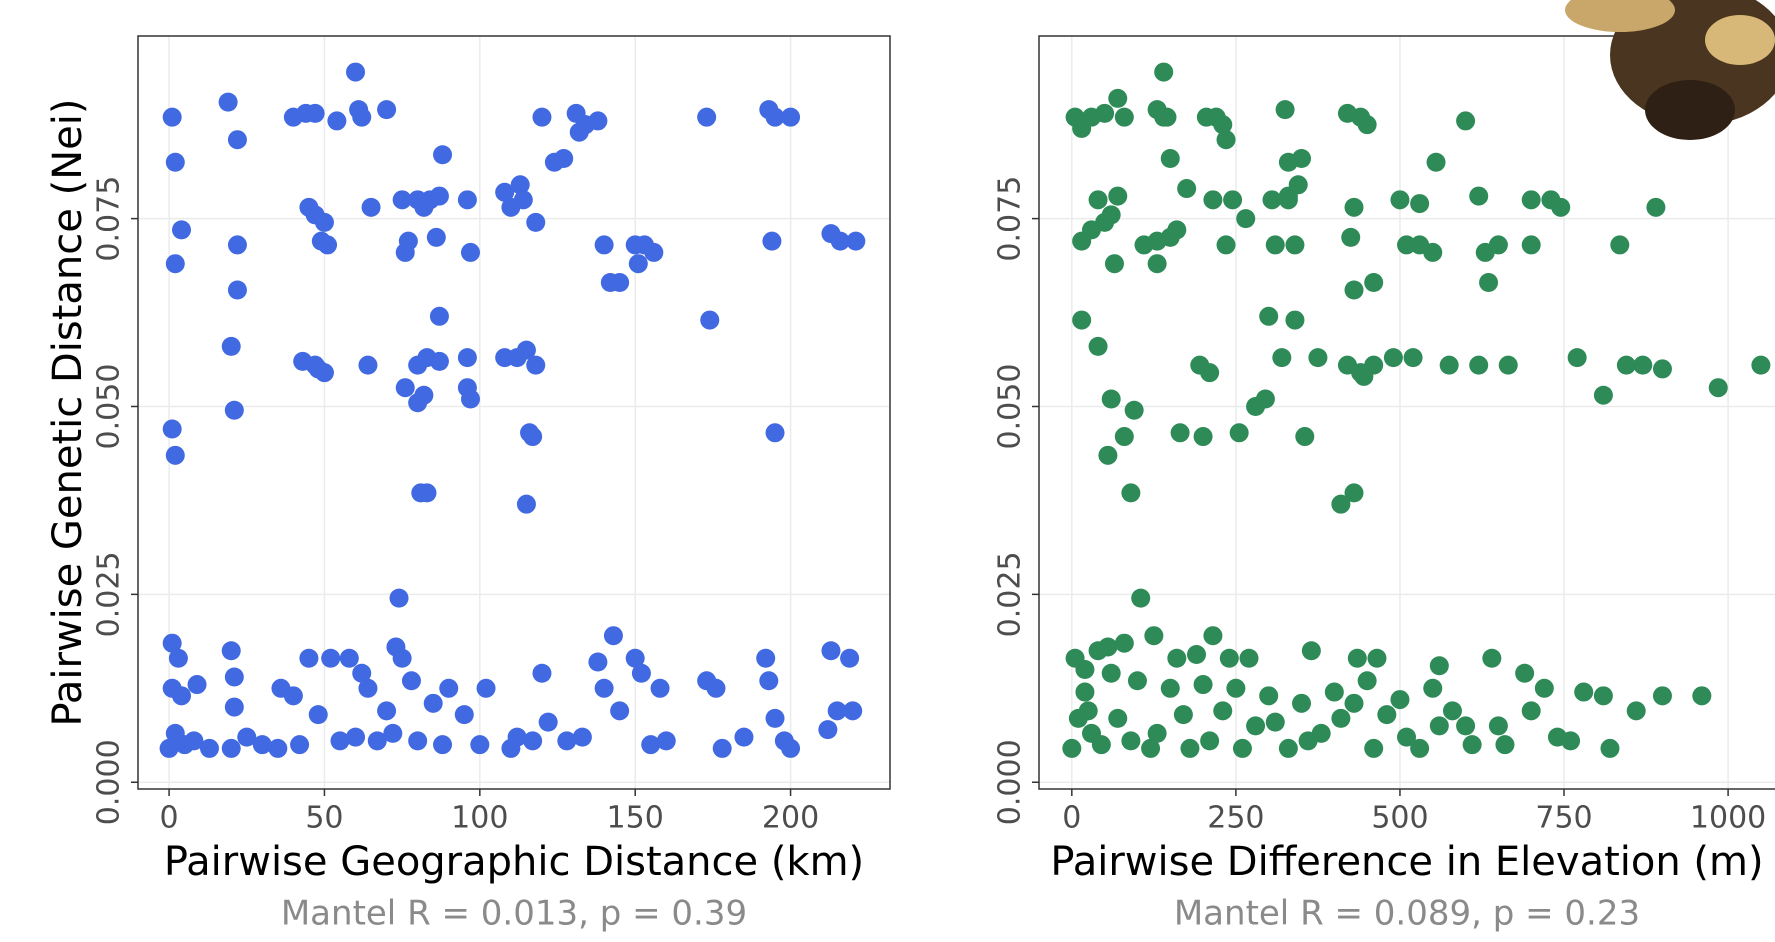 This screenshot has width=1775, height=942. I want to click on x-tick-label: 250, so click(1235, 818).